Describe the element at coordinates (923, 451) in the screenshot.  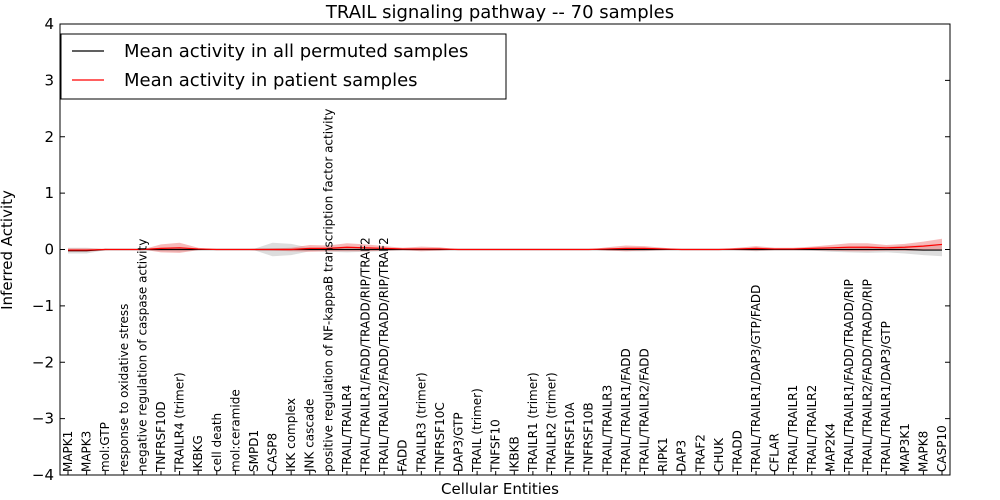
I see `x-tick-label: MAPK8` at that location.